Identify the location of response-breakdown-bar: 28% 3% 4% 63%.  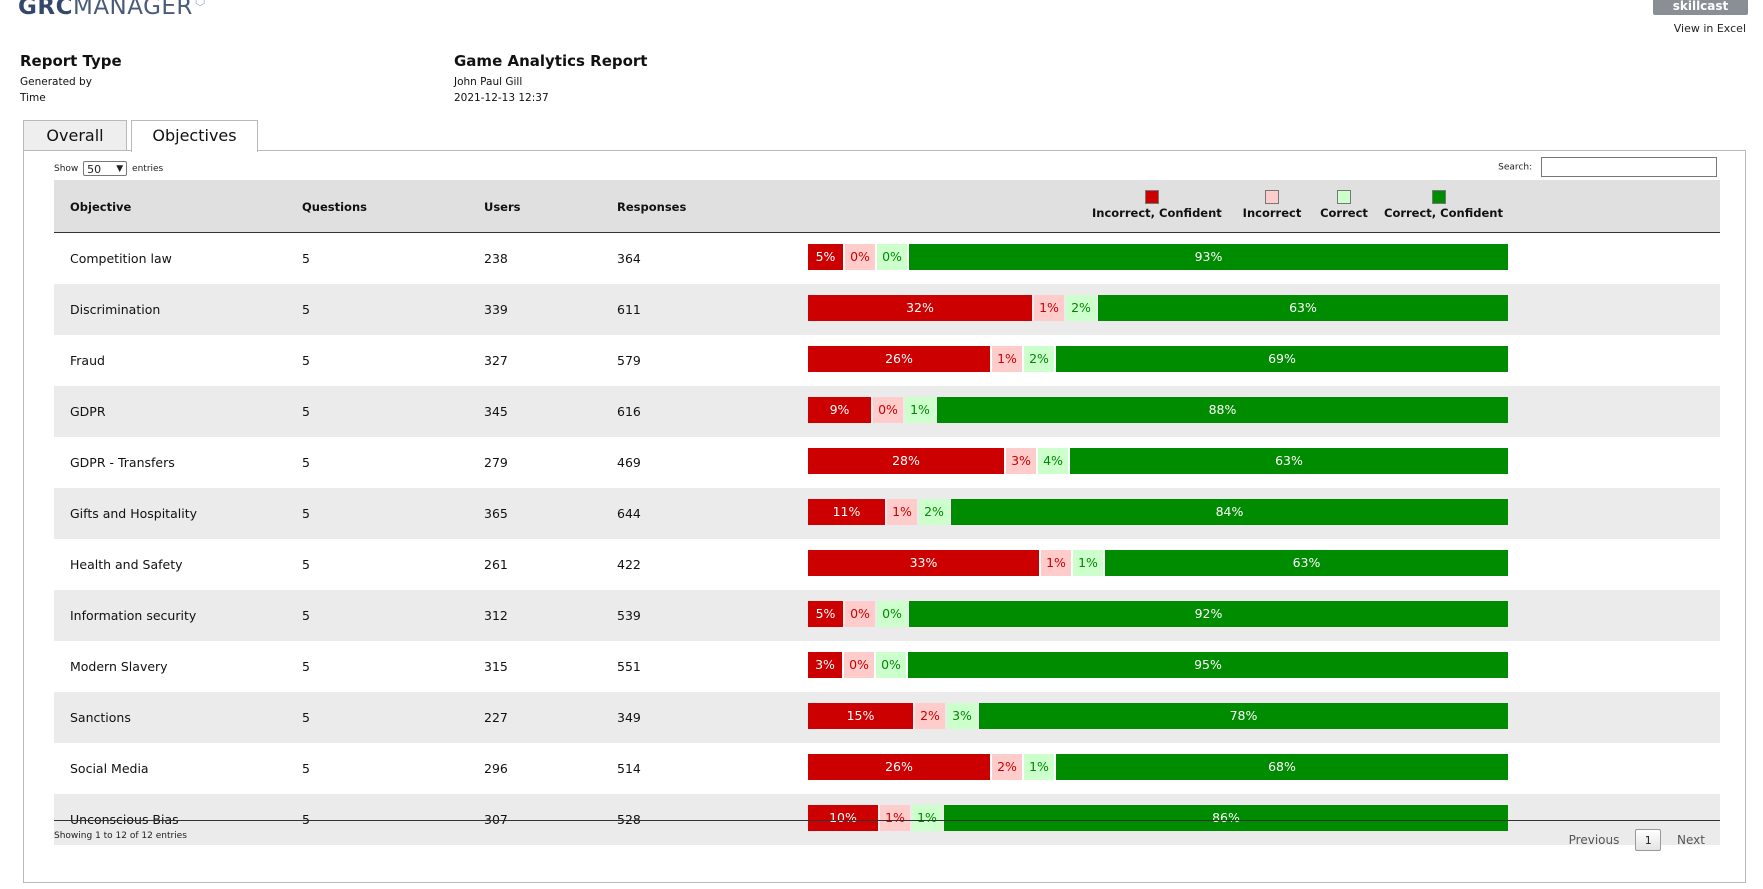
(1158, 461).